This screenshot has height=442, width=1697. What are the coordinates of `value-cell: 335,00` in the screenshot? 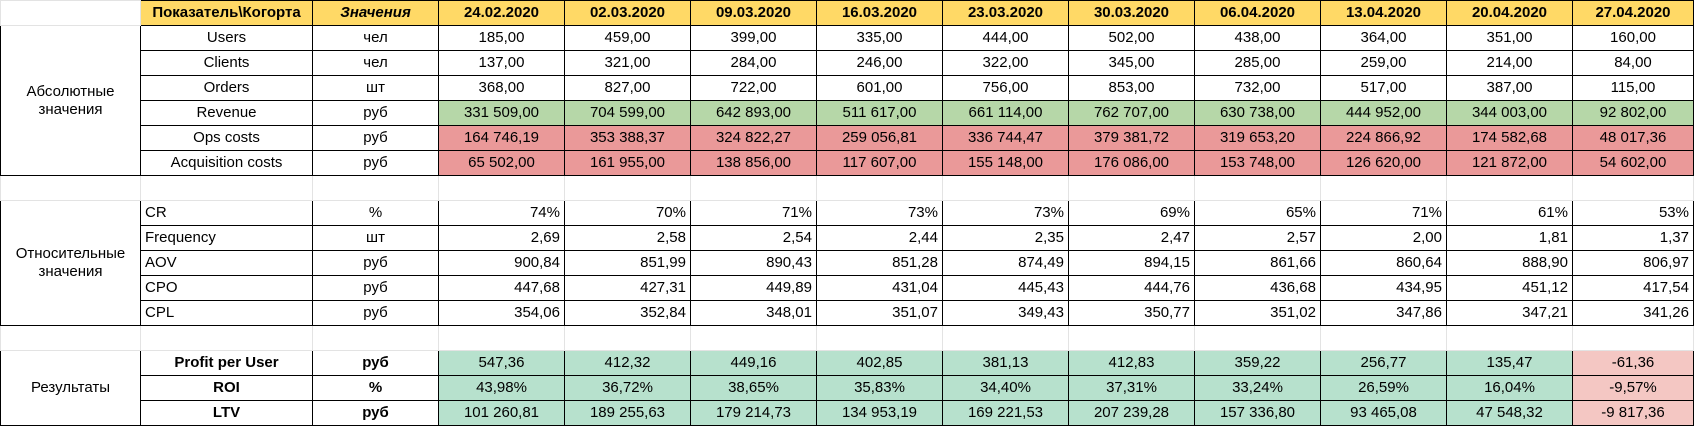 It's located at (879, 38).